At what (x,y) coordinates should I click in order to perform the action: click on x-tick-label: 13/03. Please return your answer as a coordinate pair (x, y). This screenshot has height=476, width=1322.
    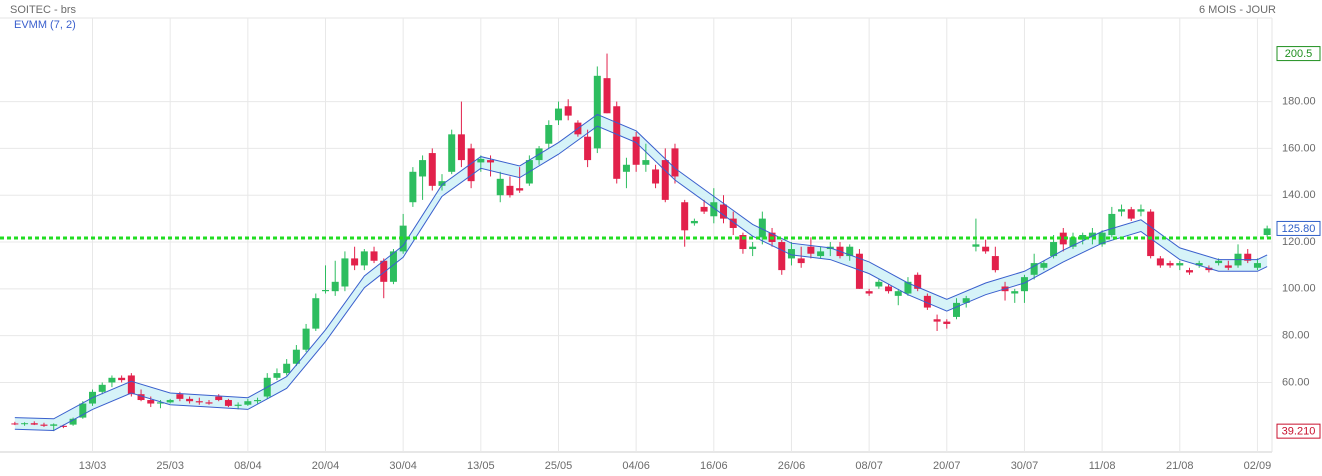
    Looking at the image, I should click on (93, 466).